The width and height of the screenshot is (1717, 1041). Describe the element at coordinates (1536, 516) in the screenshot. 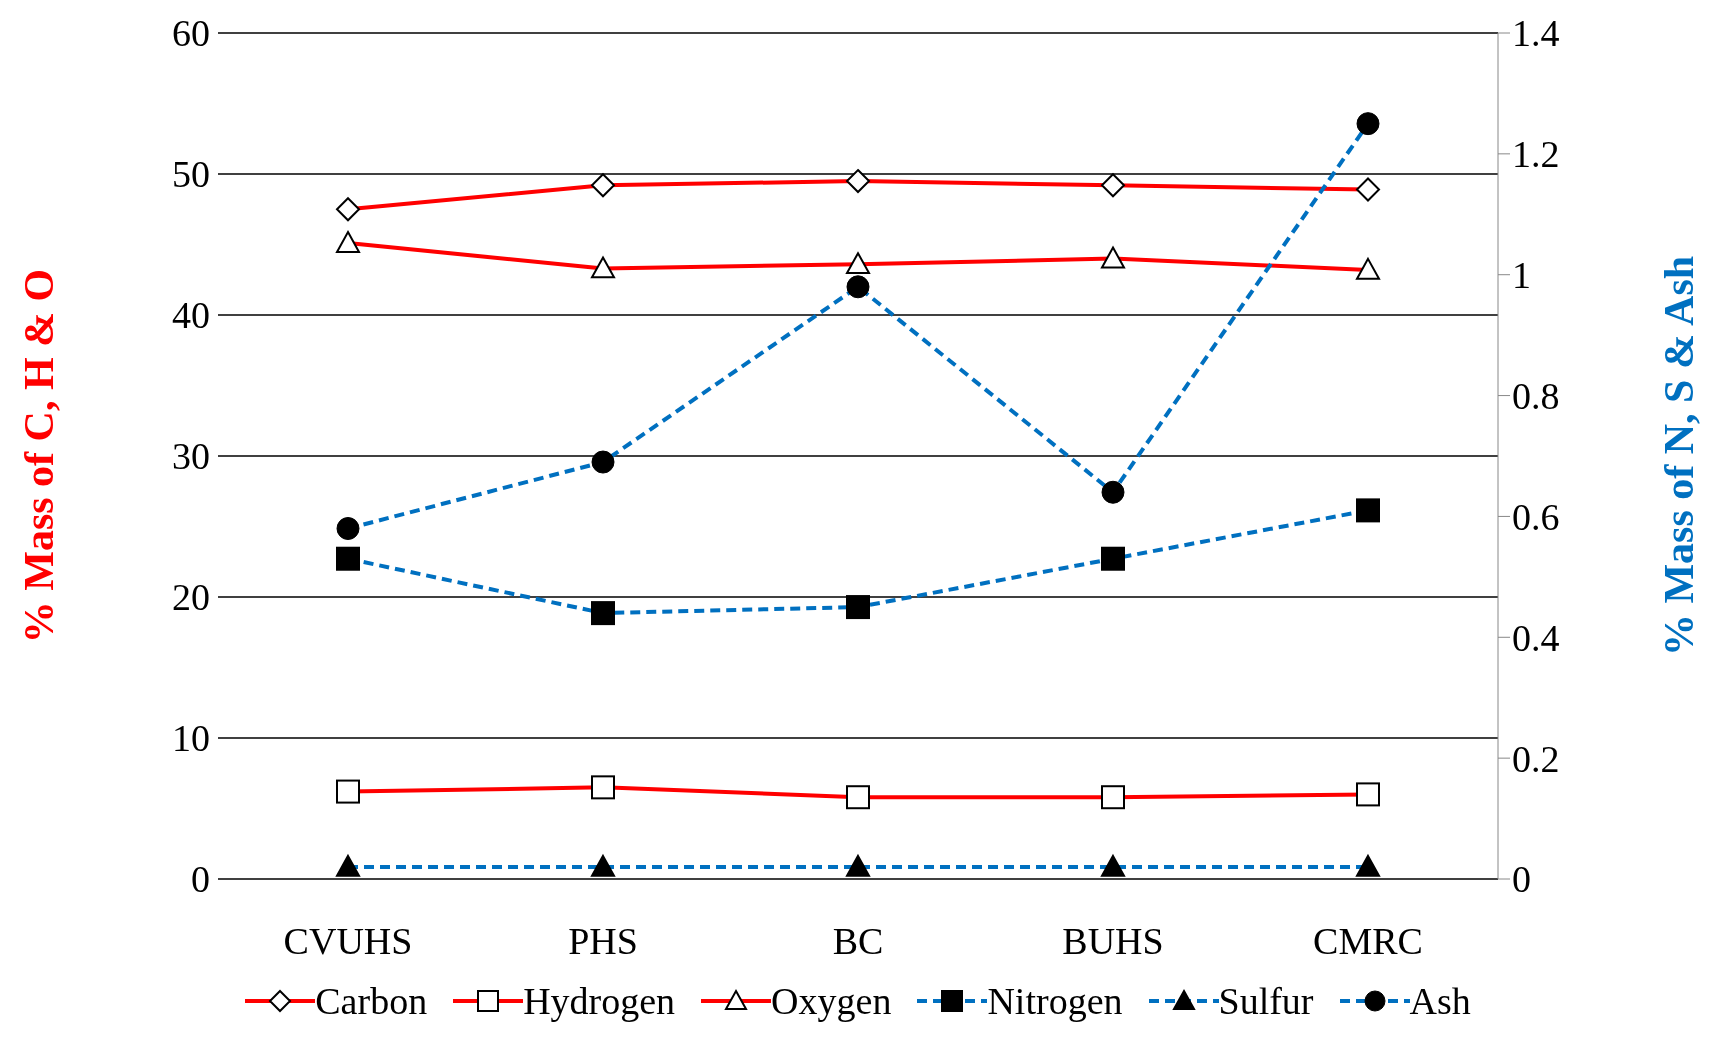

I see `y2-tick-label: 0.6` at that location.